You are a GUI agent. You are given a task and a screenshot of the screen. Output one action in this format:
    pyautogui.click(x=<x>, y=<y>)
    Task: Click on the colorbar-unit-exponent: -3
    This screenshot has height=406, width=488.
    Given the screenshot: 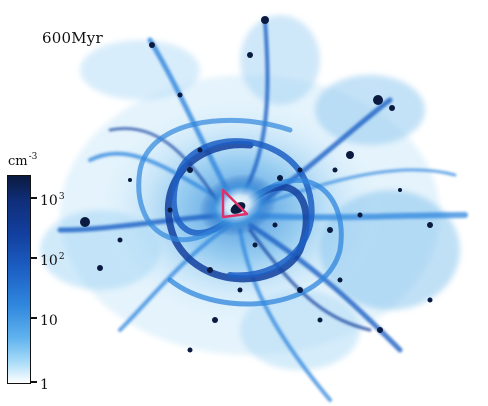 What is the action you would take?
    pyautogui.click(x=33, y=157)
    